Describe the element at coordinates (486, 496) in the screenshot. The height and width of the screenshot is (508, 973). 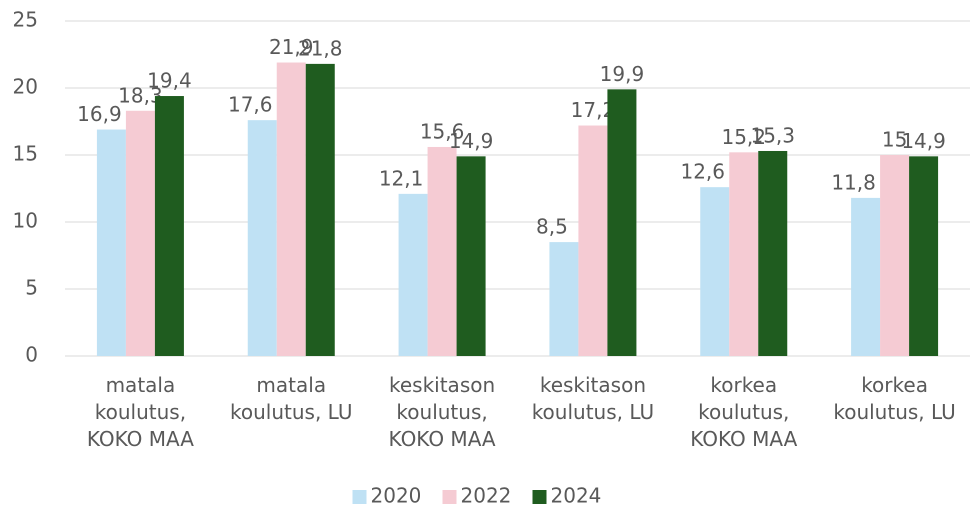
I see `legend-label: 2022` at that location.